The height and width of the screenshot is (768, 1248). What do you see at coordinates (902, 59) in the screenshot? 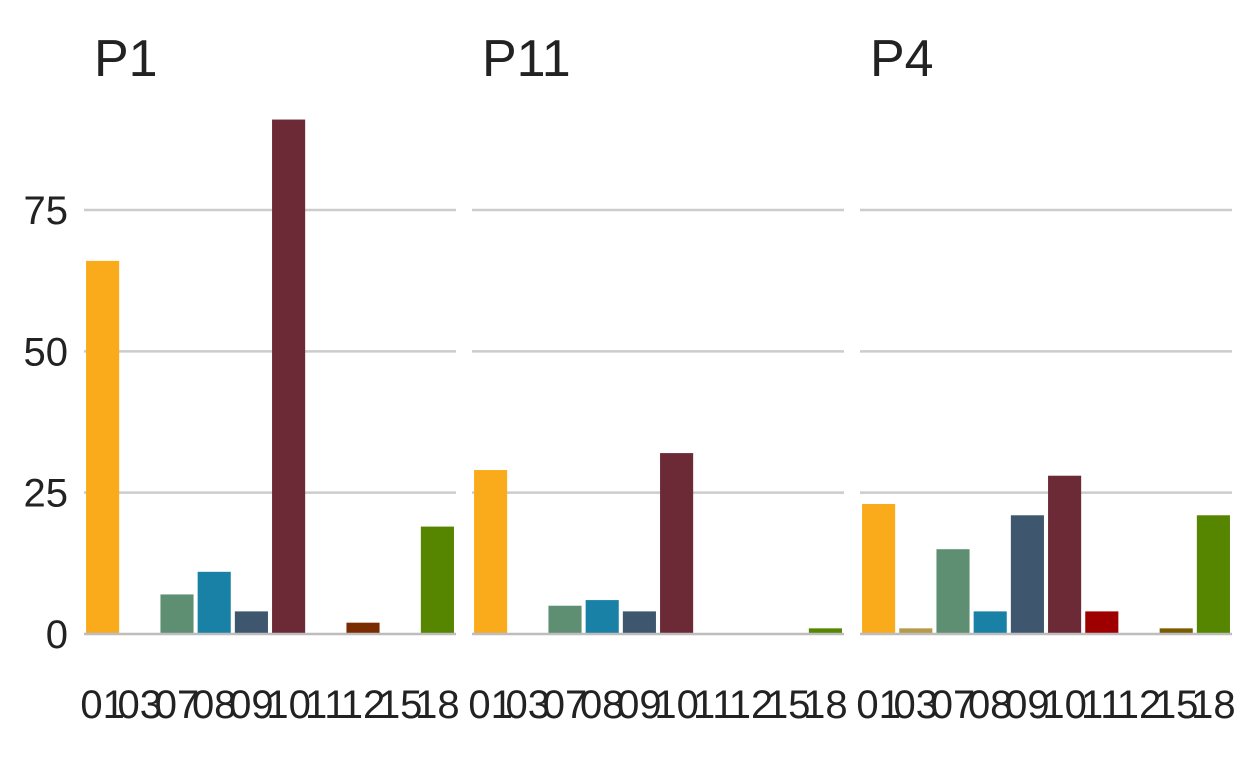
I see `panel-title: P4` at bounding box center [902, 59].